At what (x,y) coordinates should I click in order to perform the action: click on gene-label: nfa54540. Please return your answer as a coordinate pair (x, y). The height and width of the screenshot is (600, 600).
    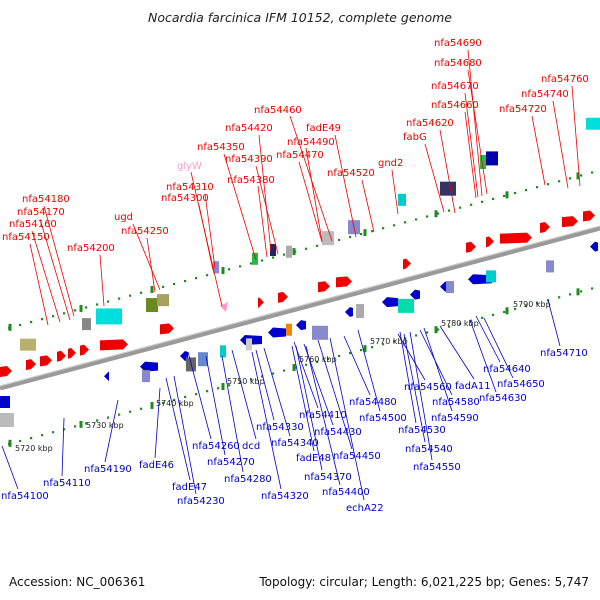
    Looking at the image, I should click on (429, 449).